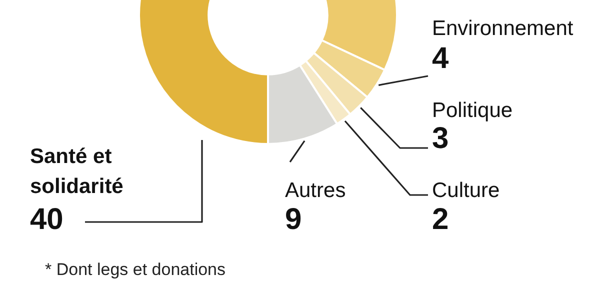 This screenshot has width=600, height=300. What do you see at coordinates (440, 219) in the screenshot?
I see `data-label: 2` at bounding box center [440, 219].